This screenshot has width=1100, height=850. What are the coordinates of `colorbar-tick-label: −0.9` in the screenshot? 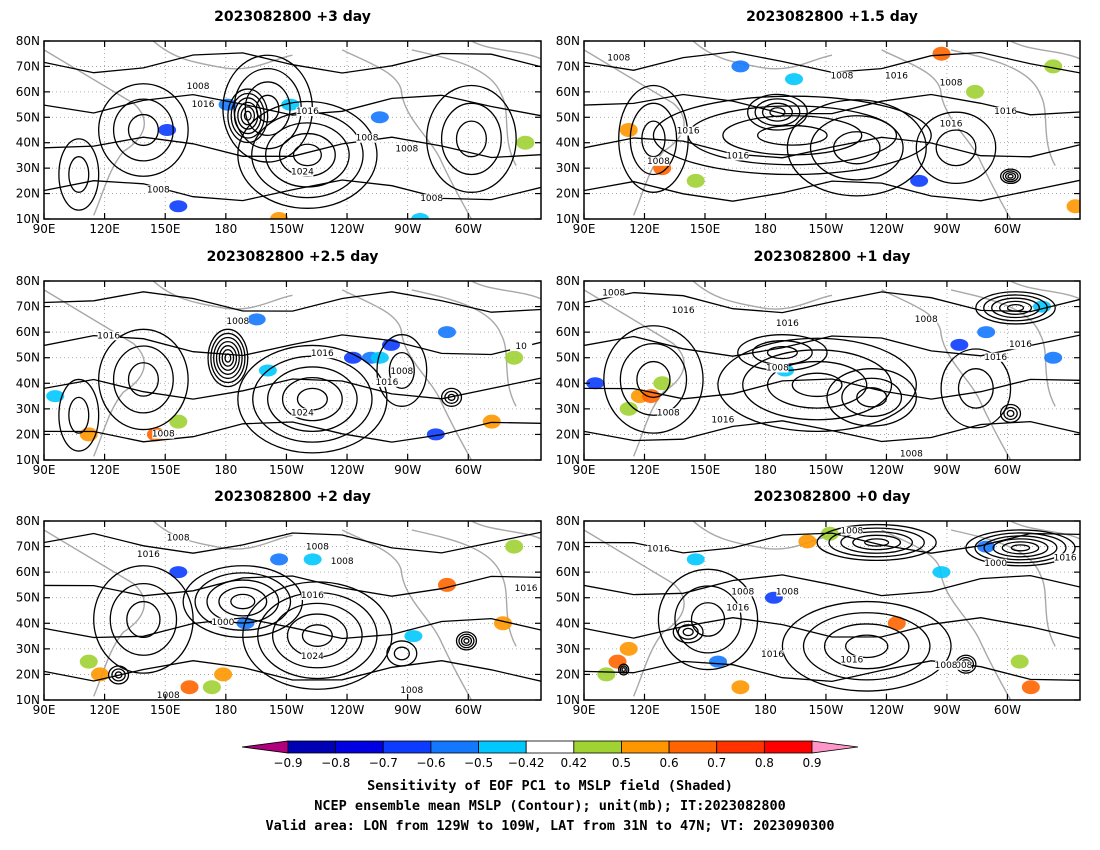 It's located at (287, 763).